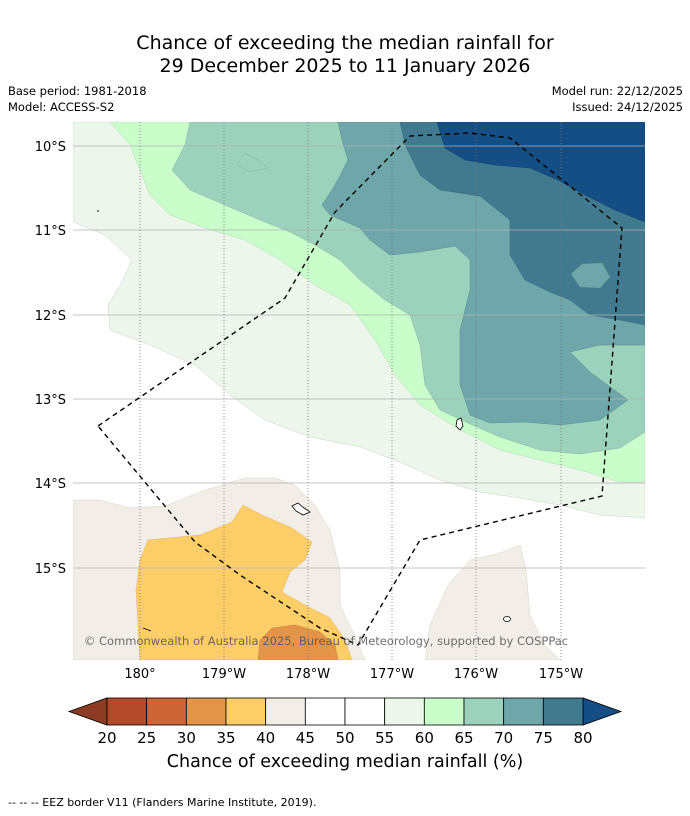 The image size is (690, 816). I want to click on contour-70-75-patch, so click(252, 162).